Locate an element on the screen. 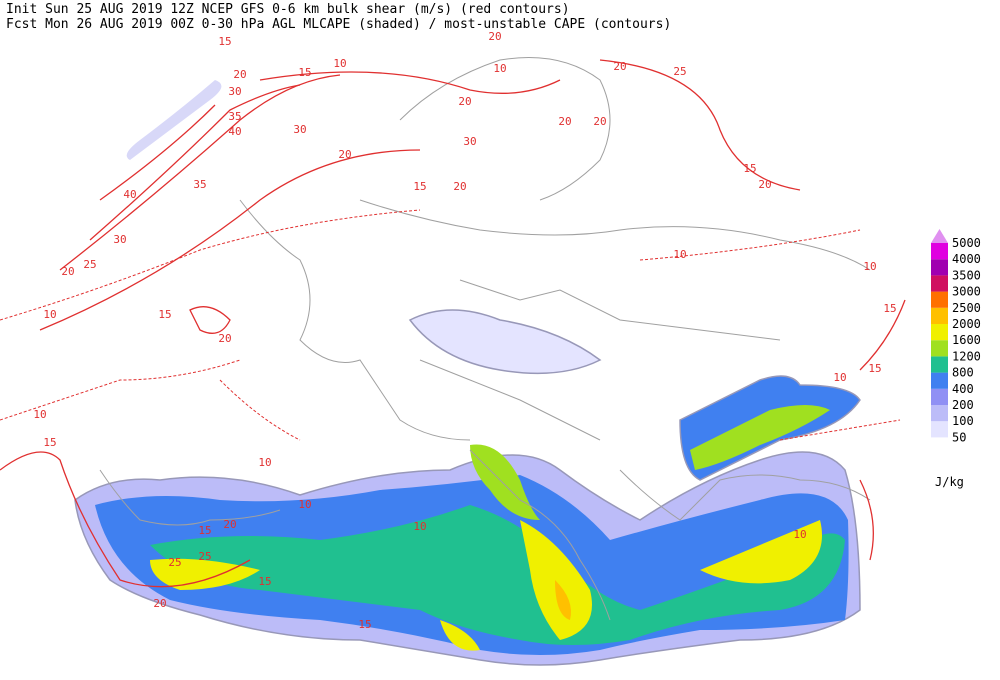 Image resolution: width=1000 pixels, height=680 pixels. legend-label: 2000 is located at coordinates (966, 324).